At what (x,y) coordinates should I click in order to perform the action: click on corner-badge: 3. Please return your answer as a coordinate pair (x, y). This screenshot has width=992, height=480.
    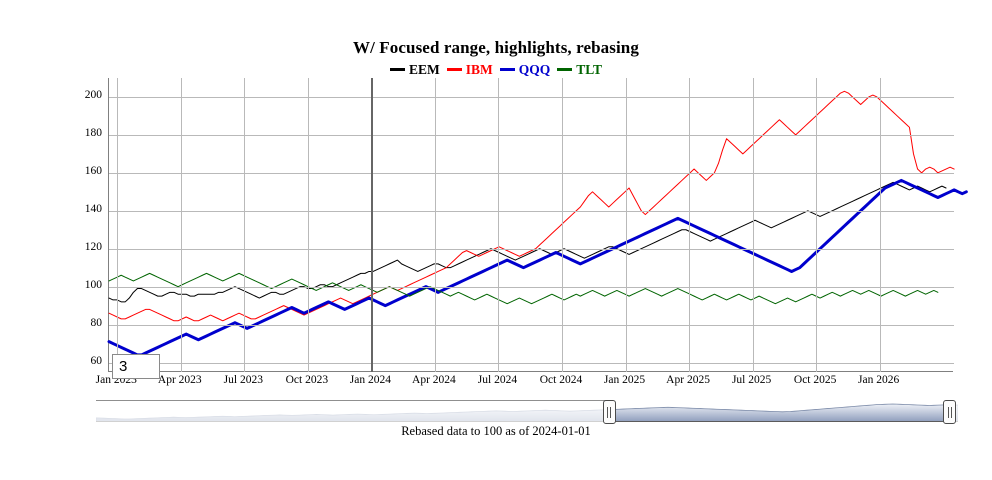
    Looking at the image, I should click on (136, 366).